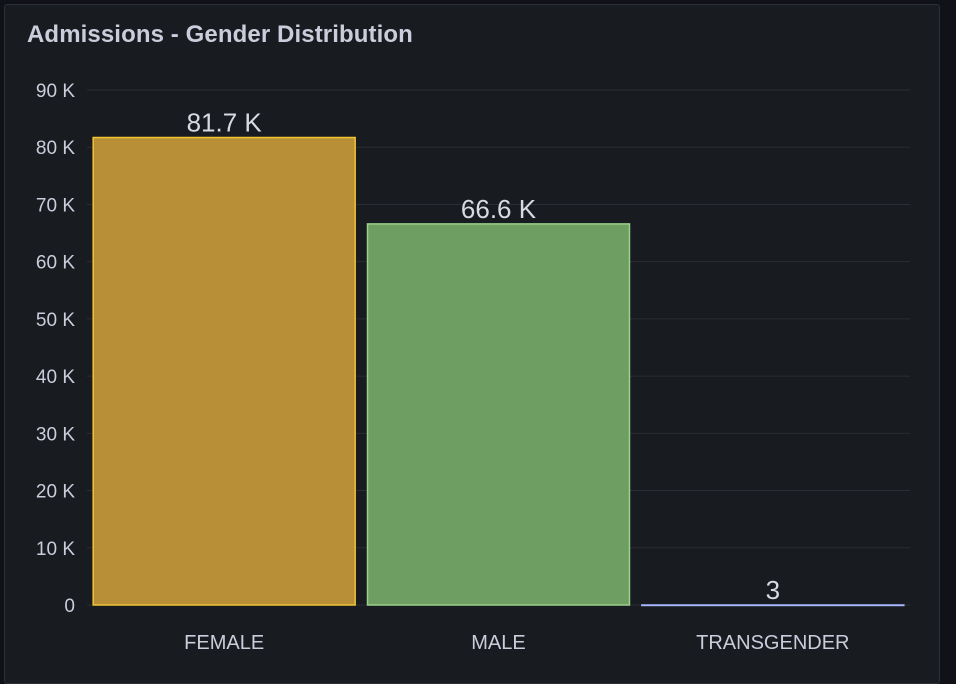 The width and height of the screenshot is (956, 684). What do you see at coordinates (55, 263) in the screenshot?
I see `y-tick-label: 60 K` at bounding box center [55, 263].